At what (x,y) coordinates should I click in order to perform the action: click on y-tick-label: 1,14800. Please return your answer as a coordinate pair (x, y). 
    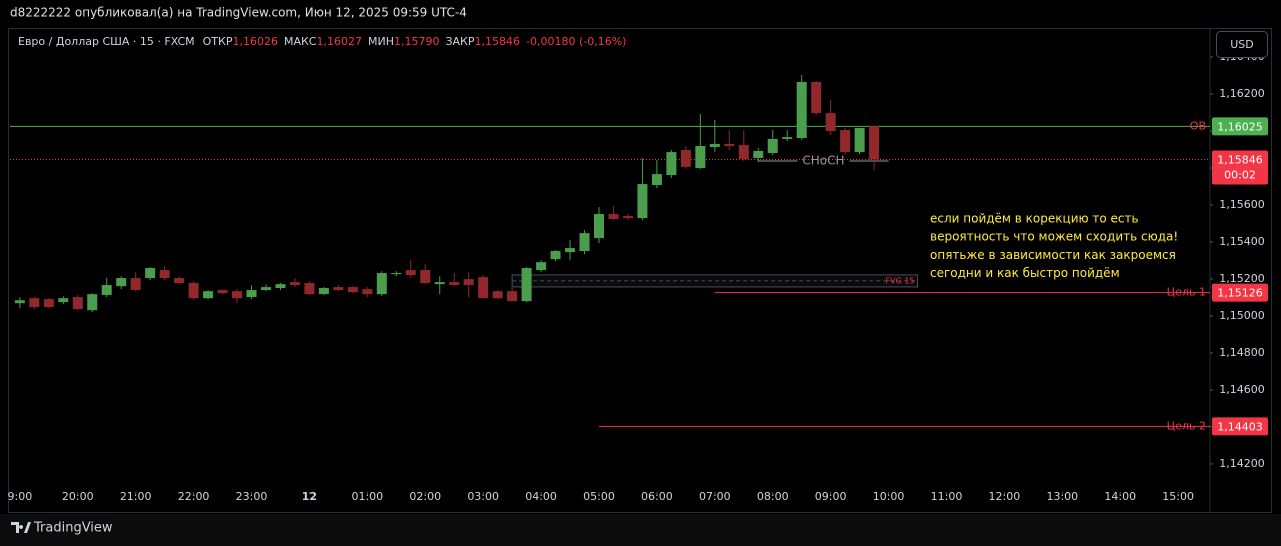
    Looking at the image, I should click on (1242, 352).